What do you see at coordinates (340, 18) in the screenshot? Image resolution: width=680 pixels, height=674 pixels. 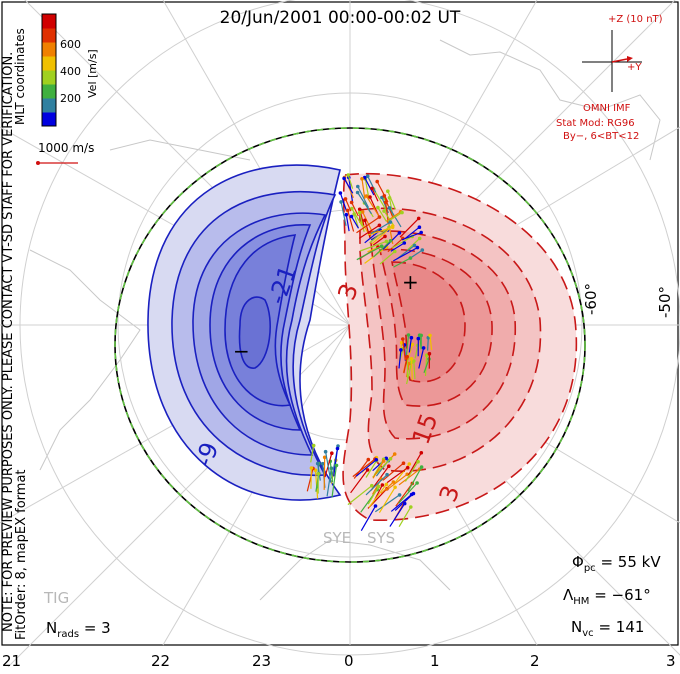 I see `map-title: 20/Jun/2001 00:00-00:02 UT` at bounding box center [340, 18].